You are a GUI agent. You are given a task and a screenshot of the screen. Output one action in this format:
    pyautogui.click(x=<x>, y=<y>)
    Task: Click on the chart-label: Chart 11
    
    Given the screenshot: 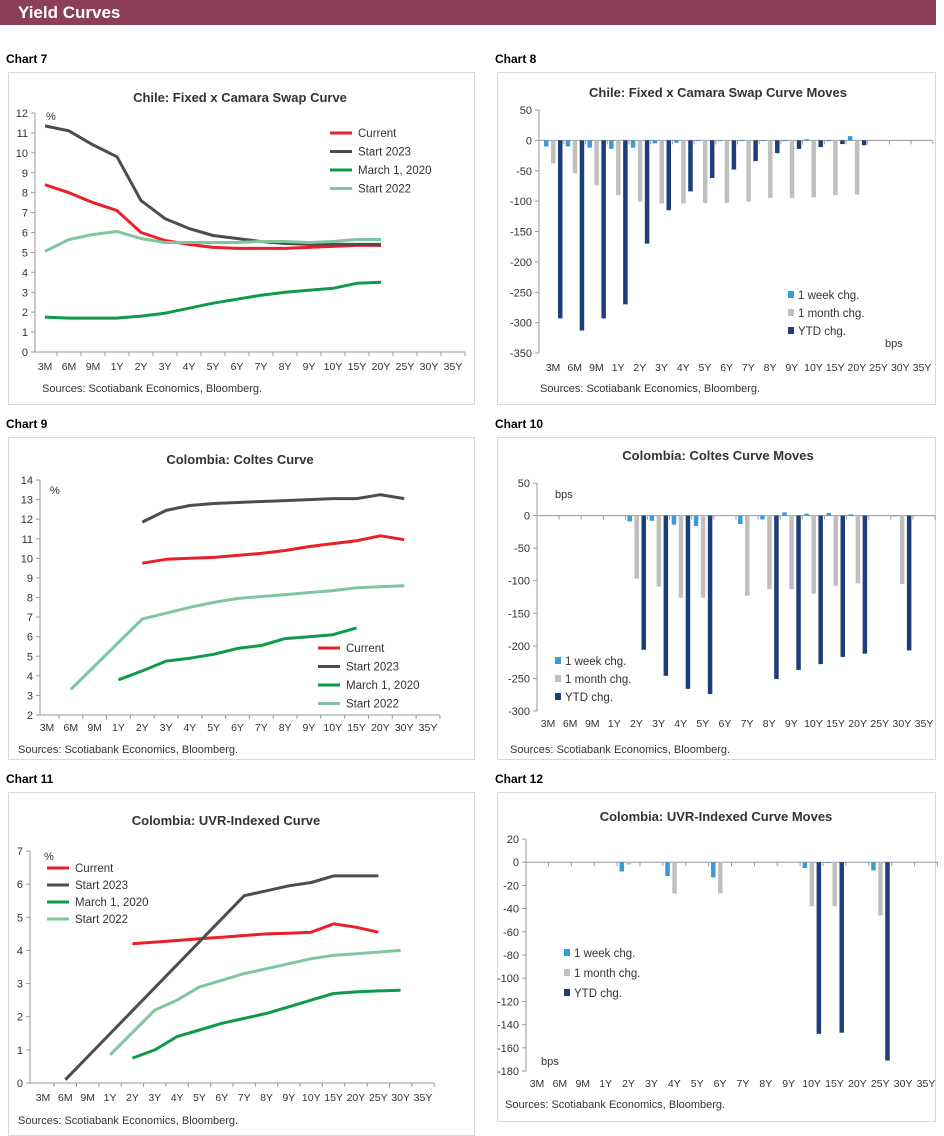 What is the action you would take?
    pyautogui.click(x=30, y=779)
    